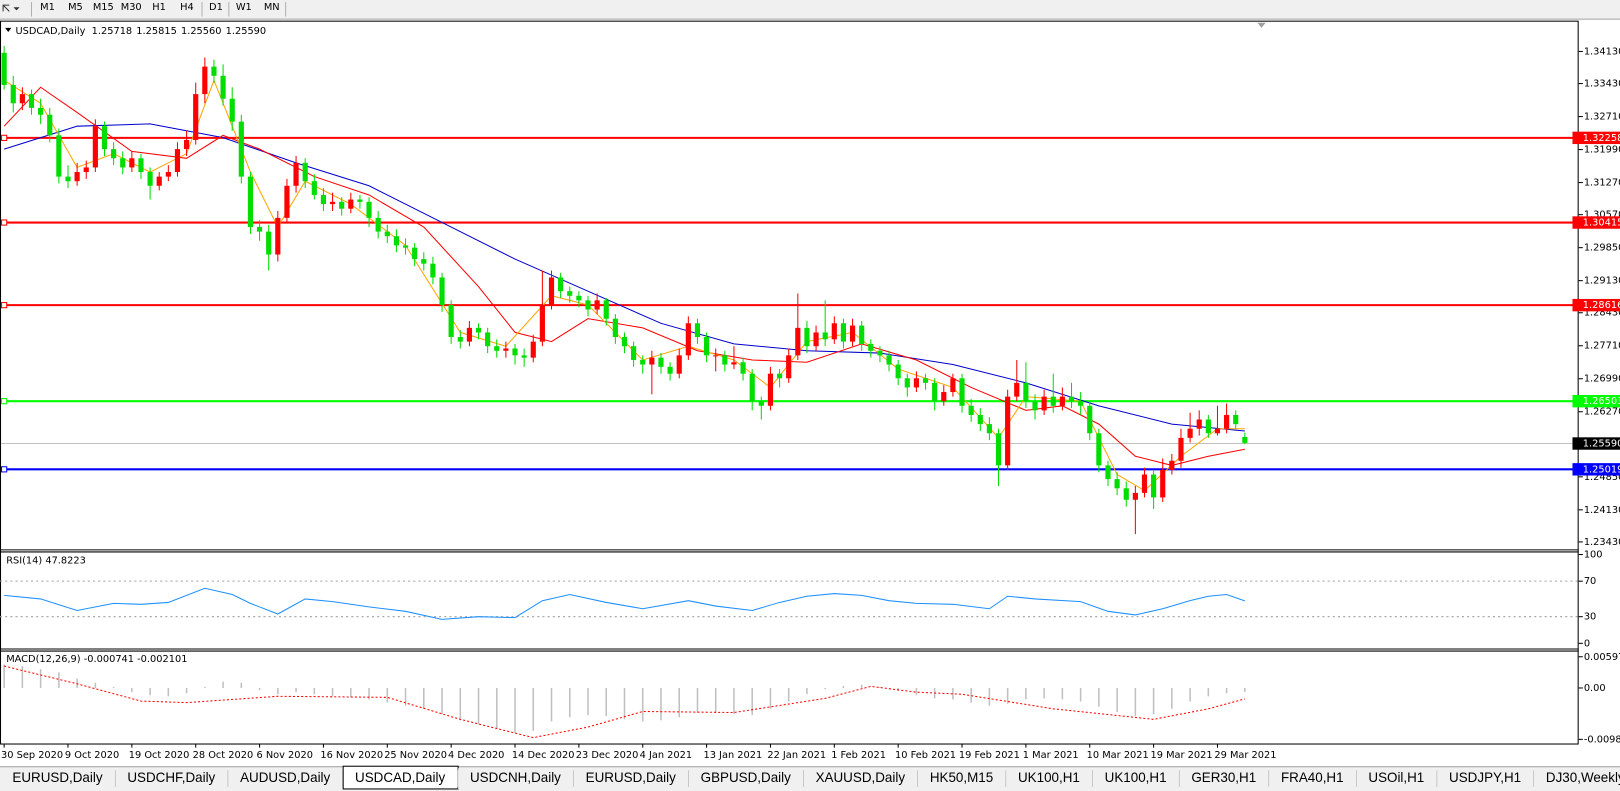  I want to click on tab-label: USDCNH,Daily, so click(515, 777).